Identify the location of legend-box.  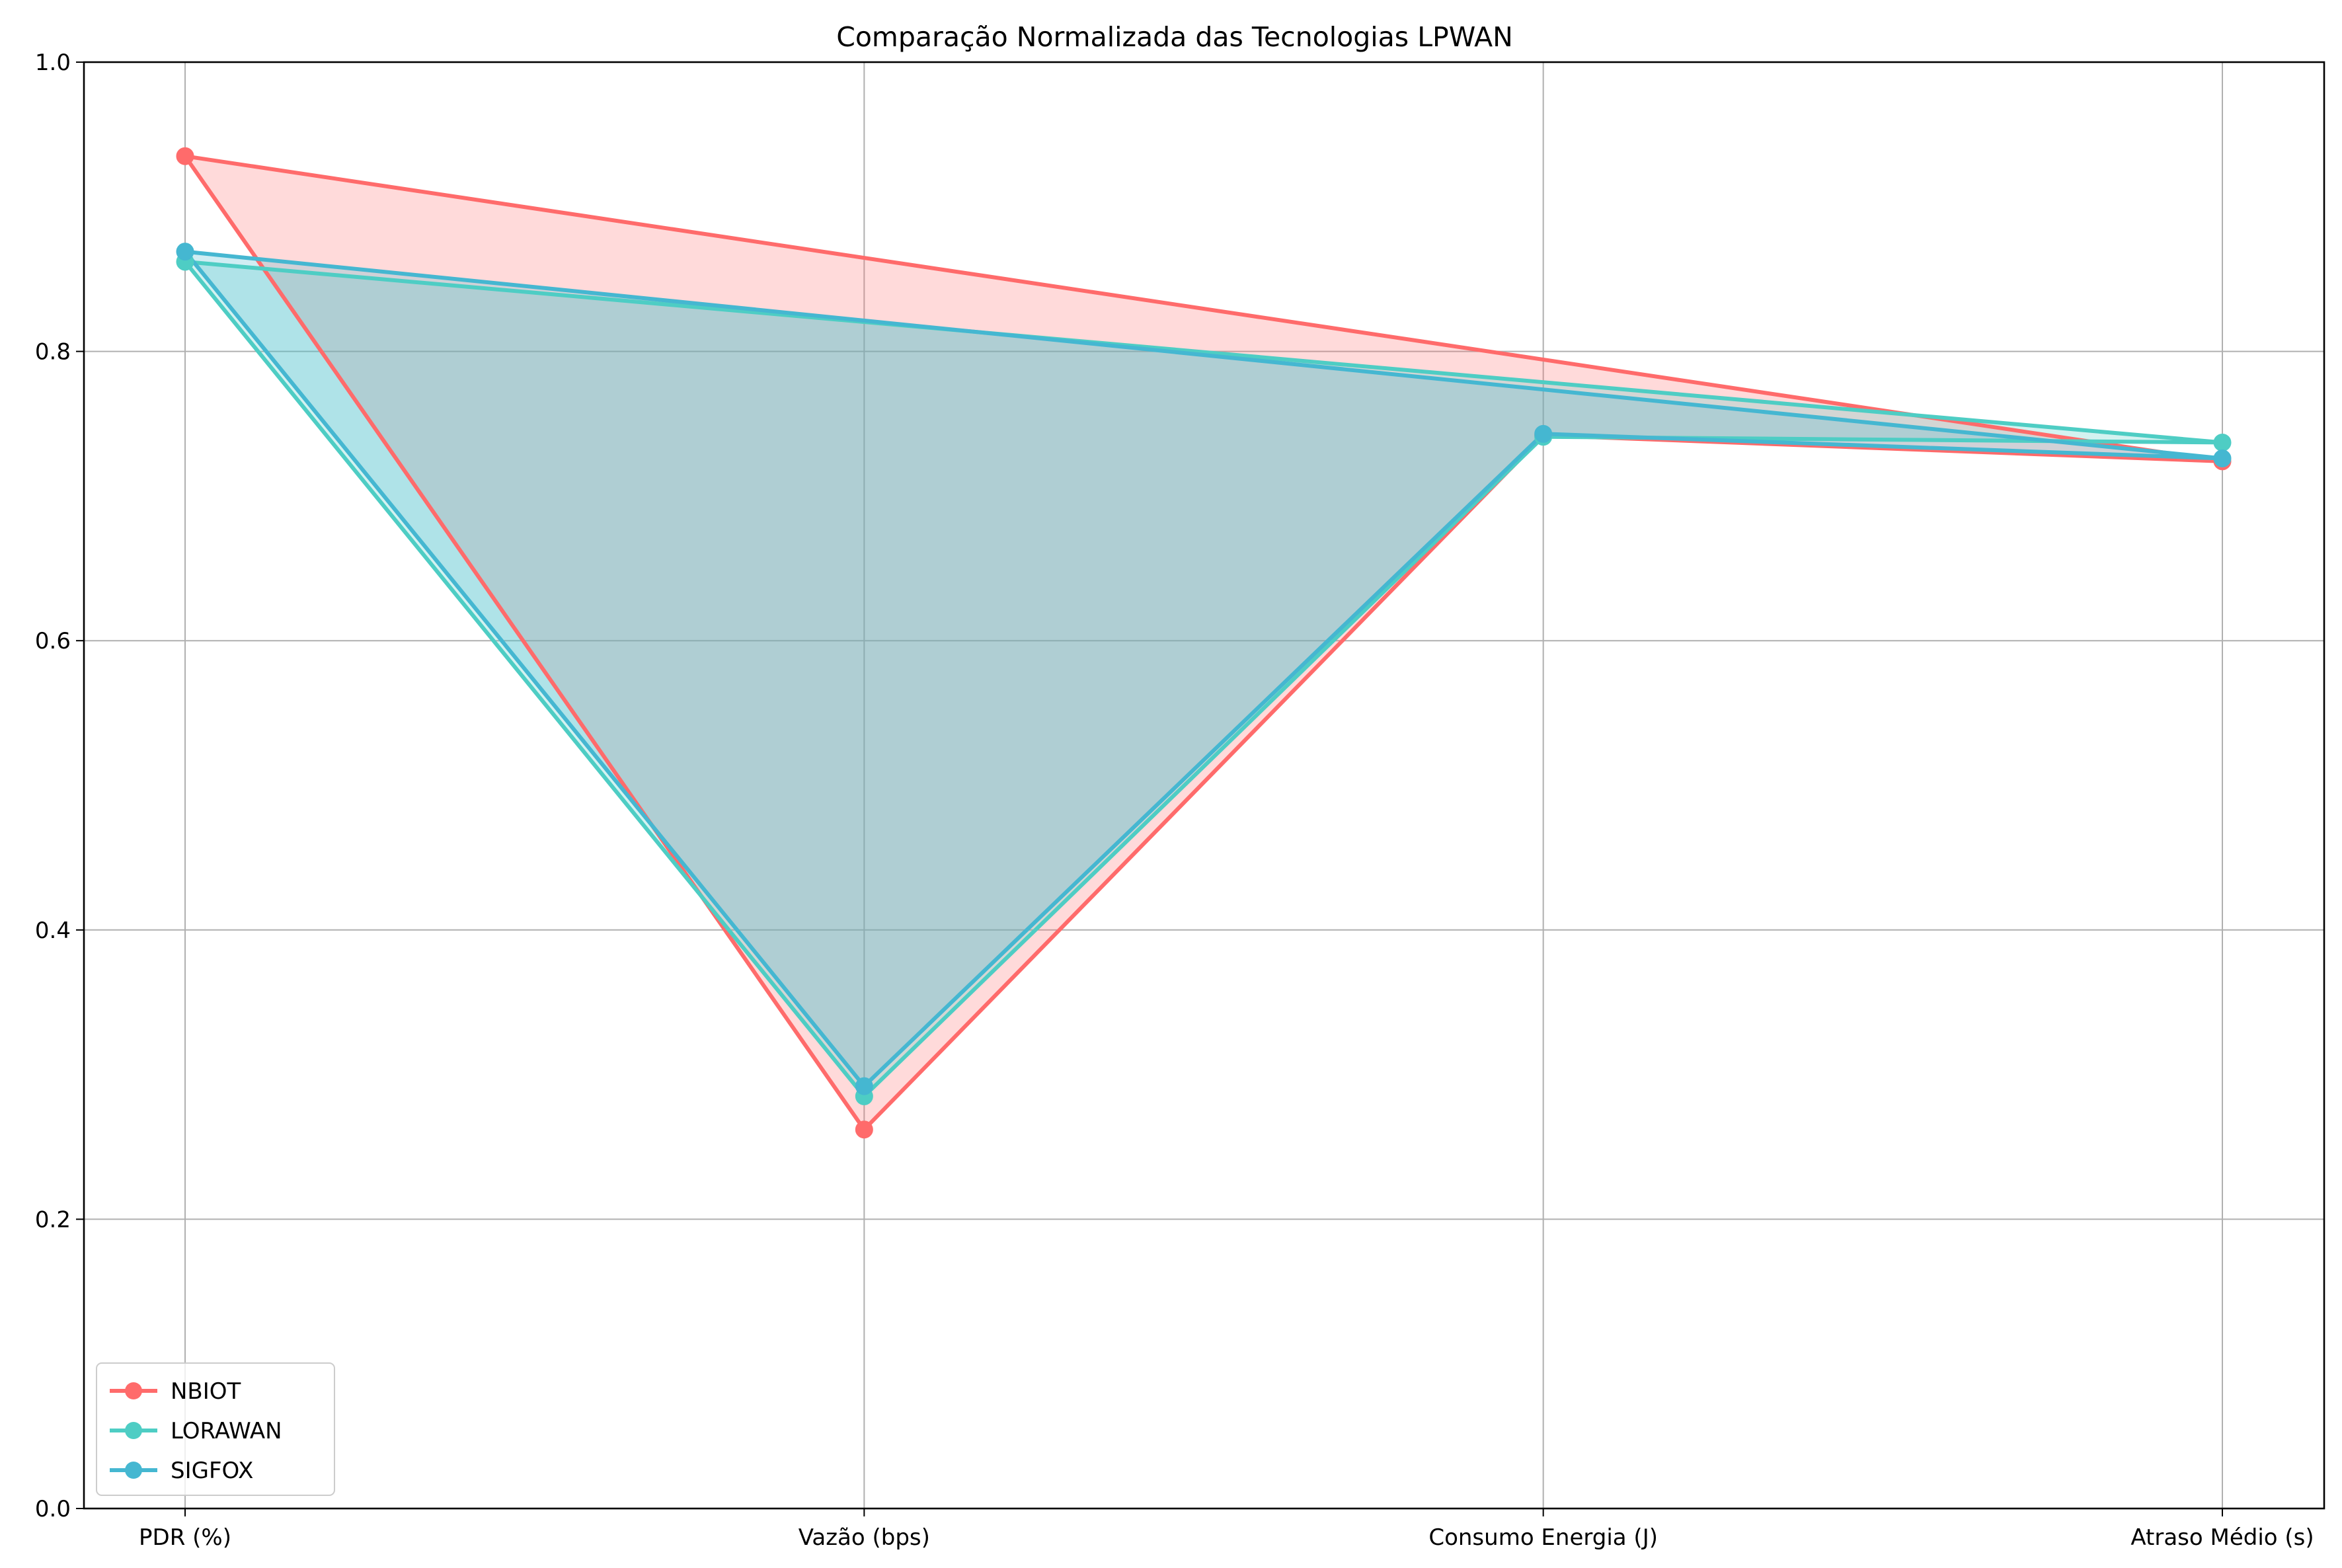
(215, 1429).